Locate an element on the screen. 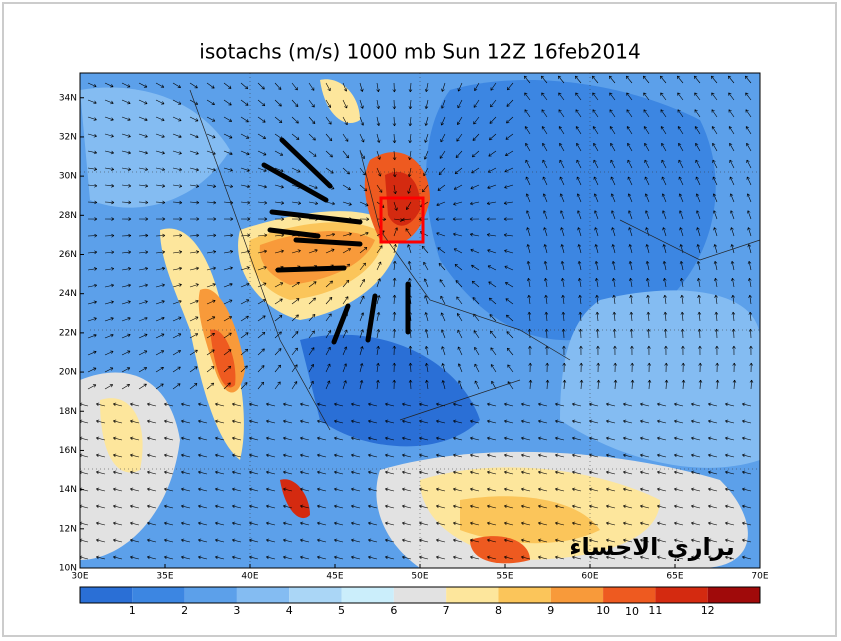 Image resolution: width=841 pixels, height=641 pixels. lat-label: 12N is located at coordinates (68, 529).